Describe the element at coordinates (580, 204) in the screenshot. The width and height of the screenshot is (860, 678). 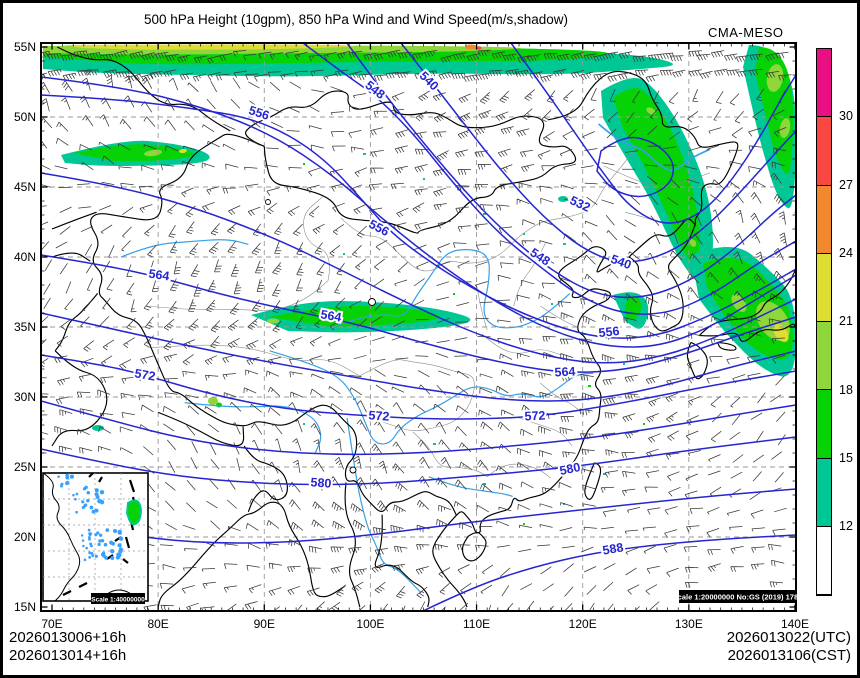
I see `contour-label: 532` at that location.